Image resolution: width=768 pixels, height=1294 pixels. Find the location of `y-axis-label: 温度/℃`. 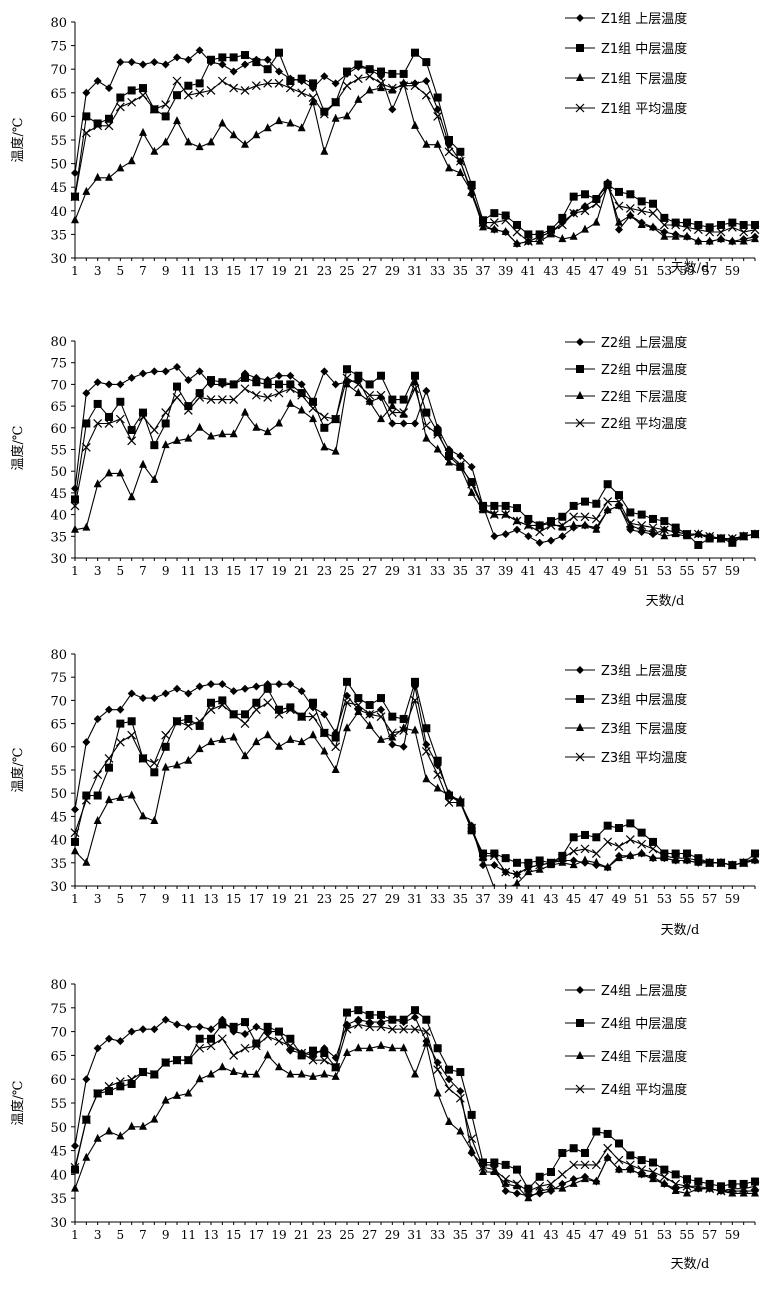

y-axis-label: 温度/℃ is located at coordinates (18, 448).